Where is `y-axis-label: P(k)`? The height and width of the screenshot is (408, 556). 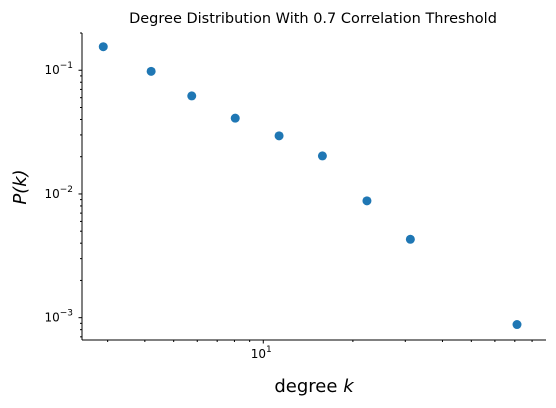 y-axis-label: P(k) is located at coordinates (20, 186).